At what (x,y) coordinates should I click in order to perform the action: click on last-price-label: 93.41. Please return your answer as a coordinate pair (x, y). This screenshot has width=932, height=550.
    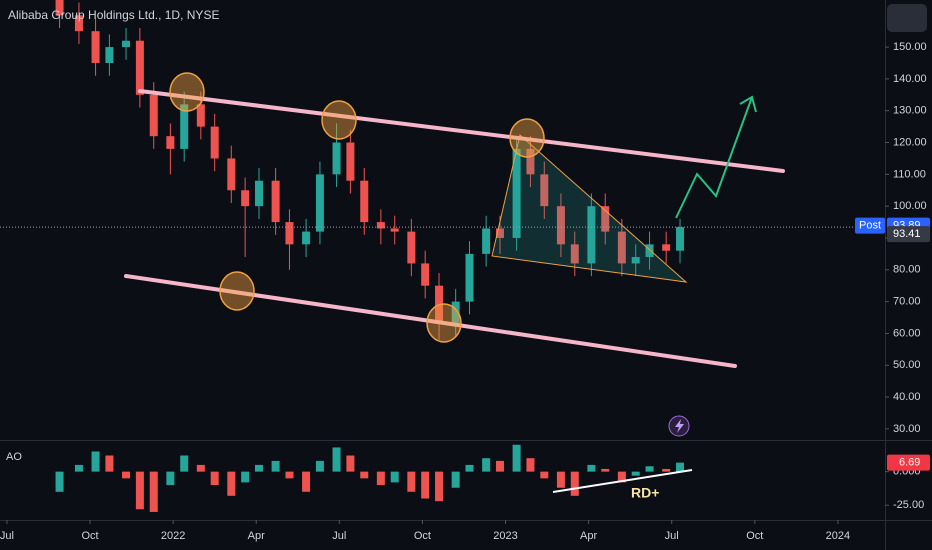
    Looking at the image, I should click on (907, 234).